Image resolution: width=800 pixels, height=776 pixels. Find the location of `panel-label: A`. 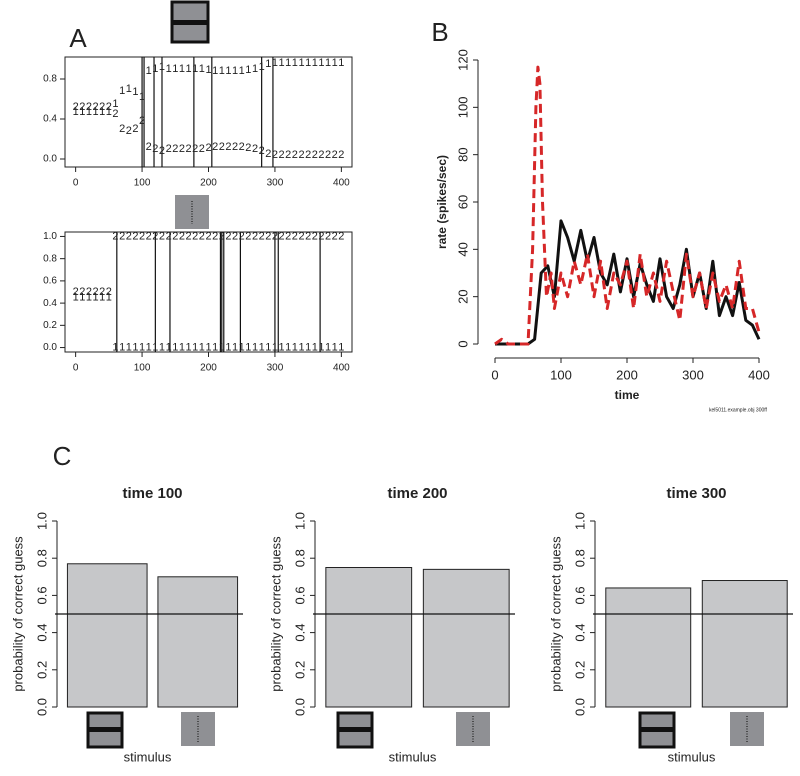

panel-label: A is located at coordinates (78, 38).